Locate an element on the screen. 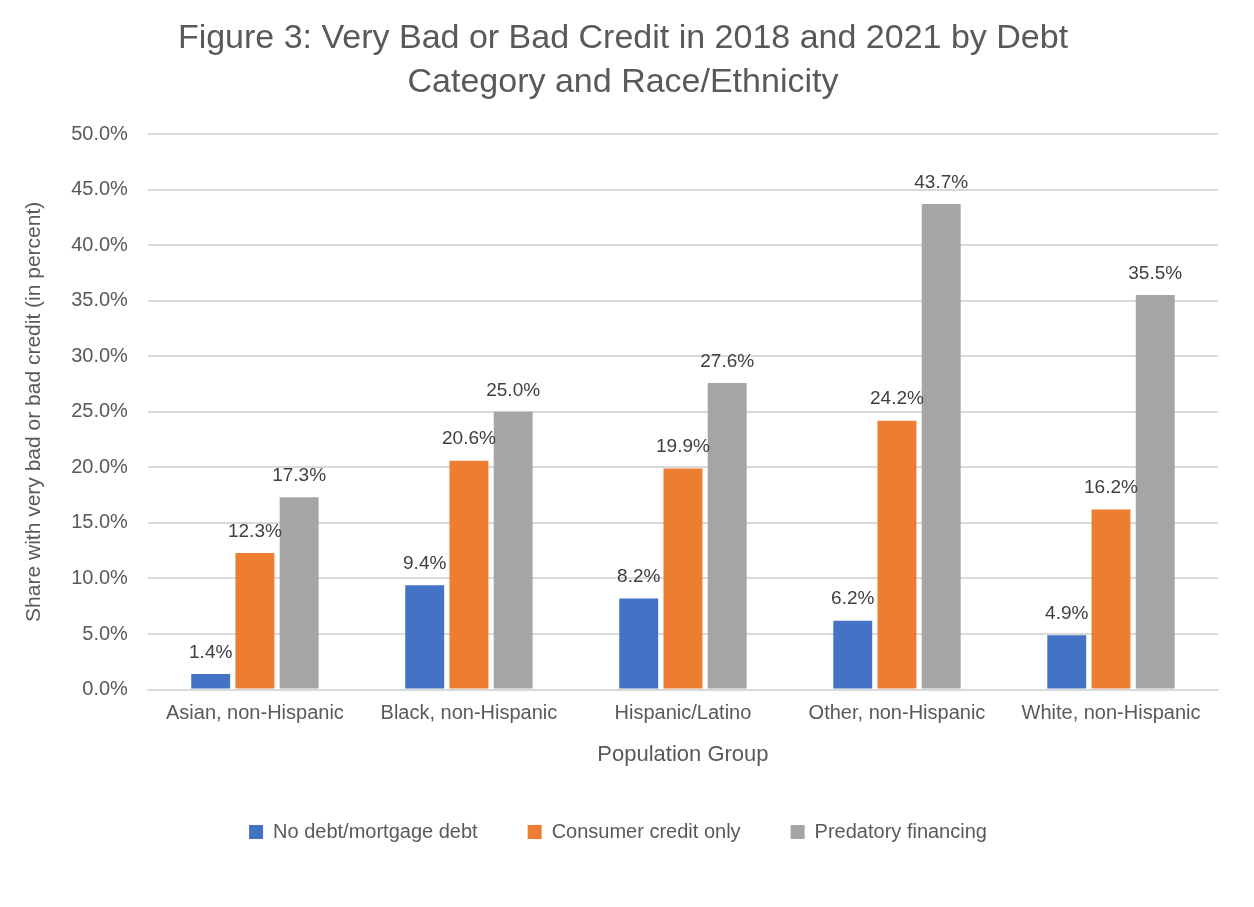 The width and height of the screenshot is (1254, 907). y-tick-label: 5.0% is located at coordinates (105, 632).